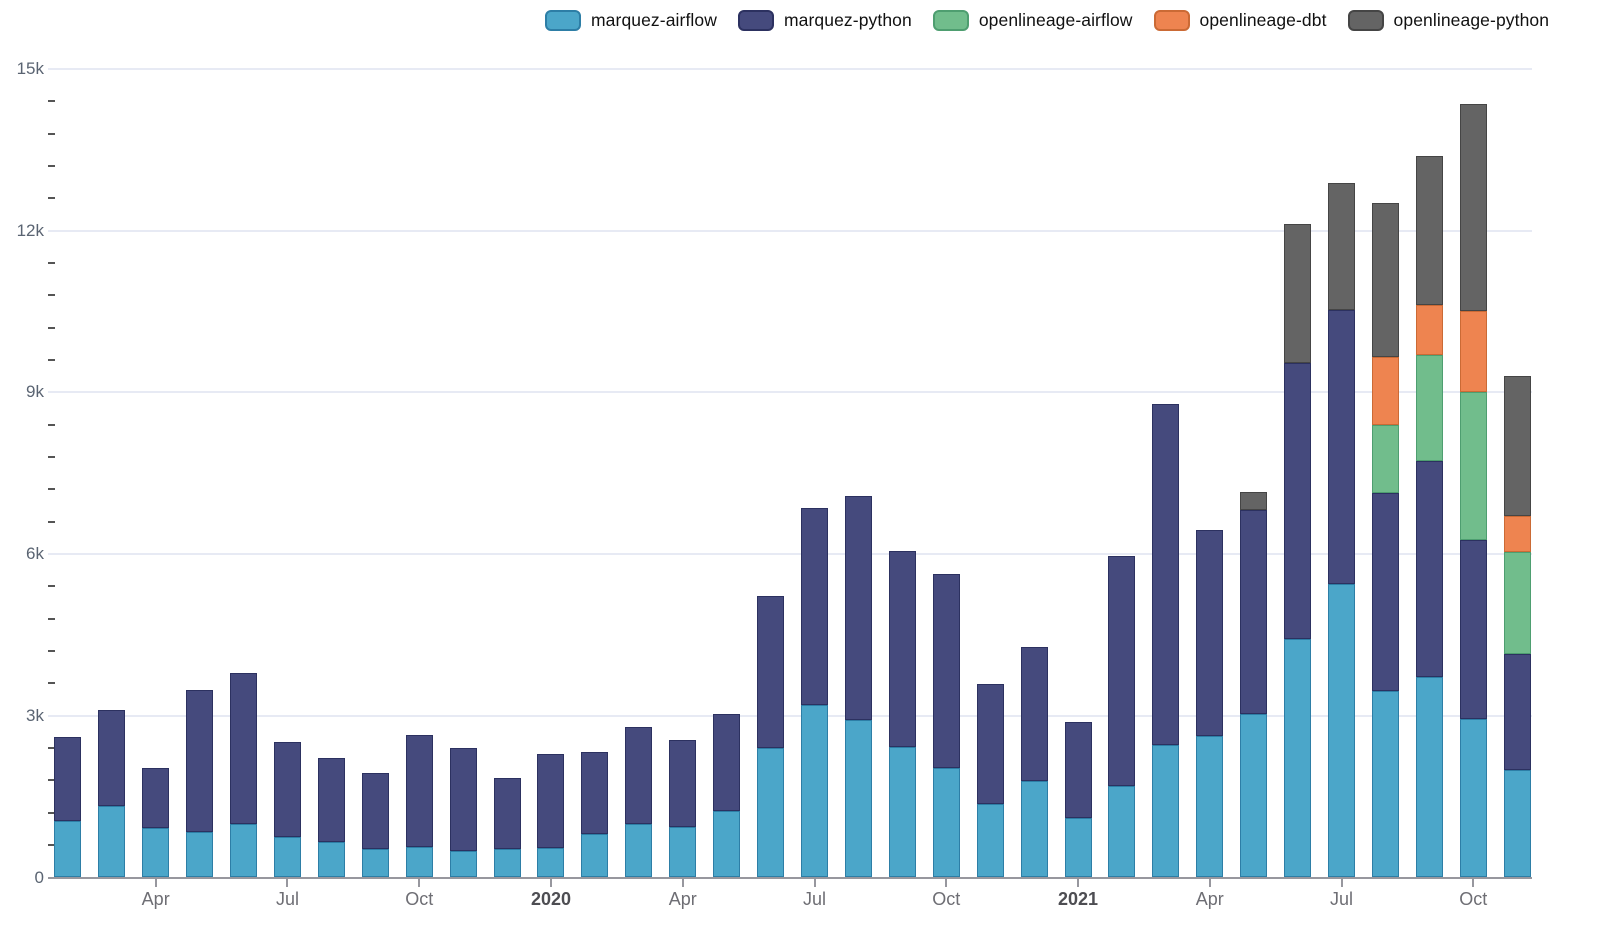  Describe the element at coordinates (631, 20) in the screenshot. I see `legend-item-marquez-airflow: marquez-airflow` at that location.